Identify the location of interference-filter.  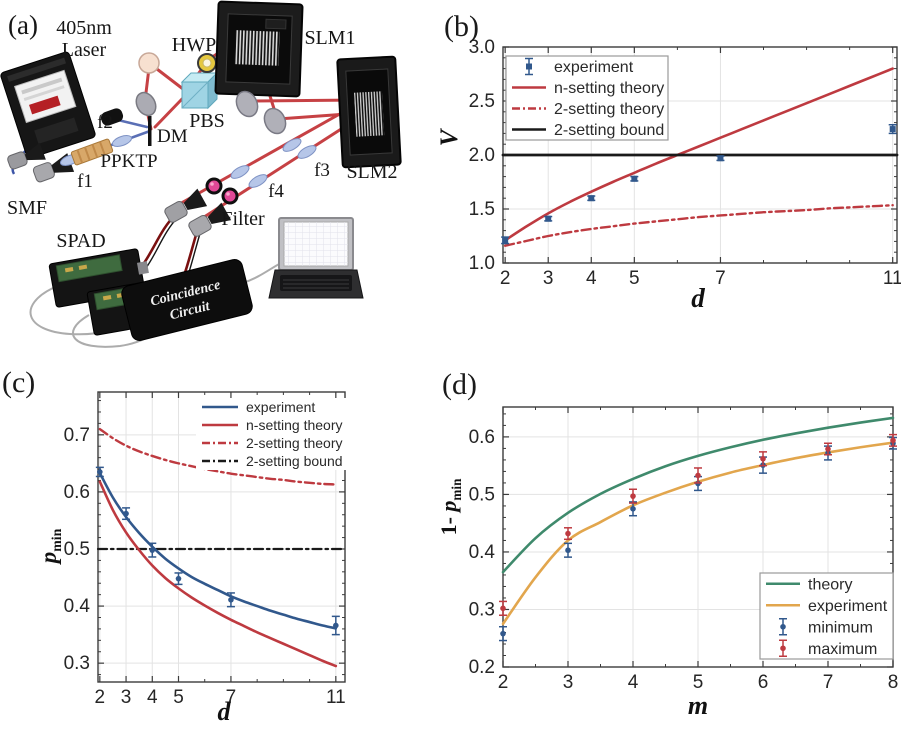
(222, 191).